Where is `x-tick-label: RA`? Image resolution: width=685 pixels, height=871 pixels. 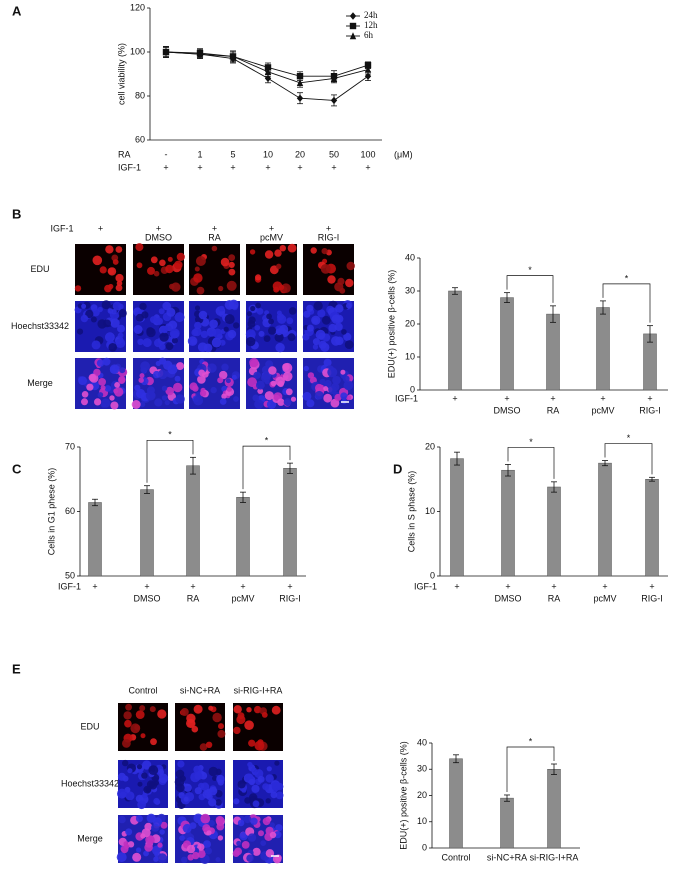
x-tick-label: RA is located at coordinates (554, 598).